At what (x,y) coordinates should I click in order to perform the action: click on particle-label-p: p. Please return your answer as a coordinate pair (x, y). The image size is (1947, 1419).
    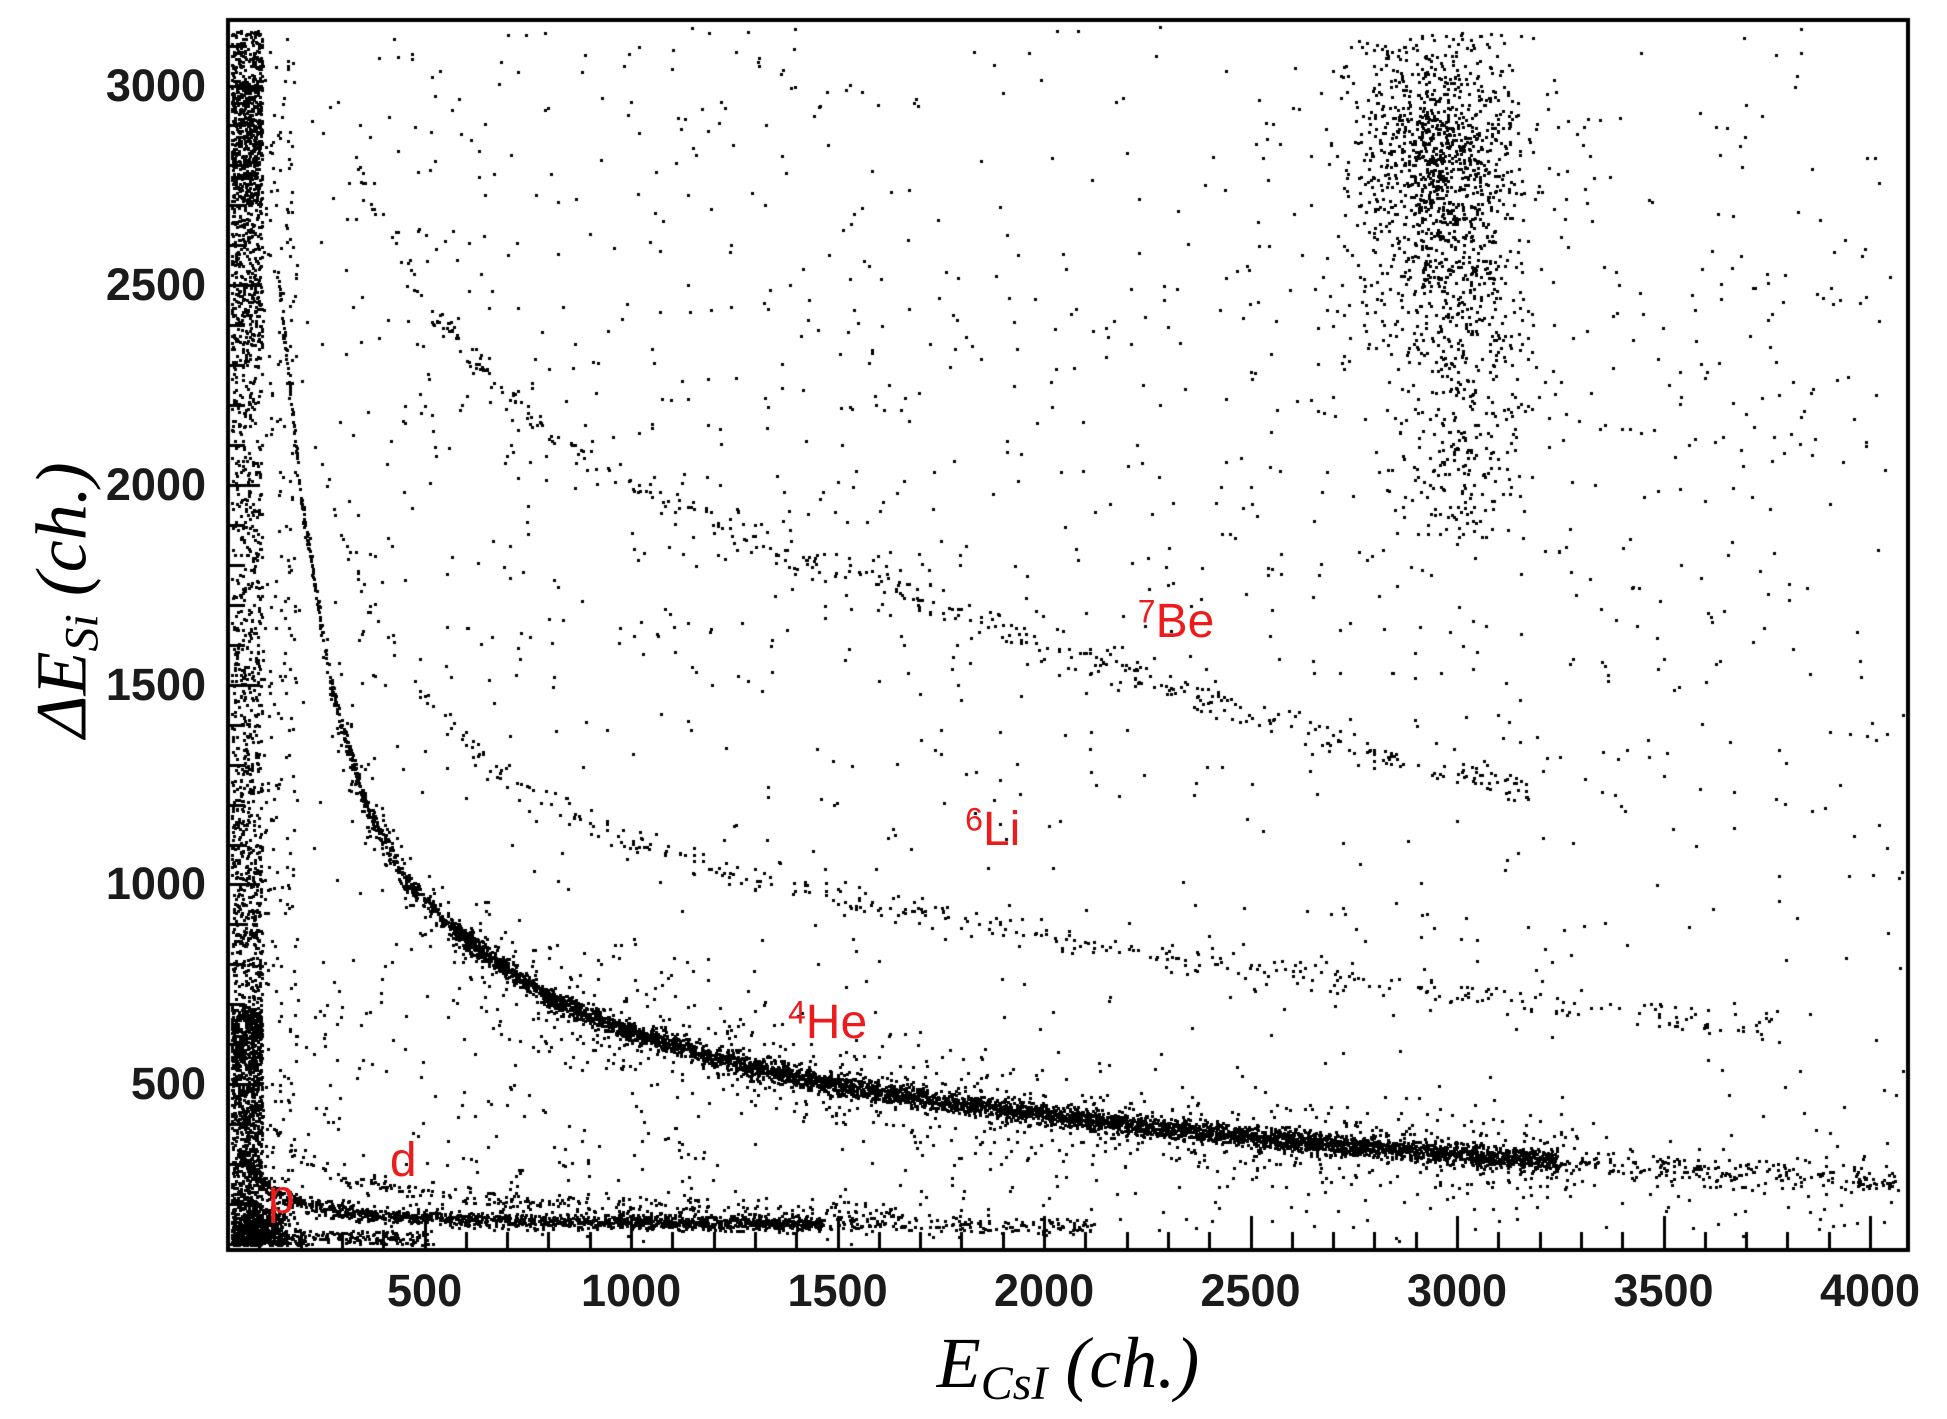
    Looking at the image, I should click on (281, 1198).